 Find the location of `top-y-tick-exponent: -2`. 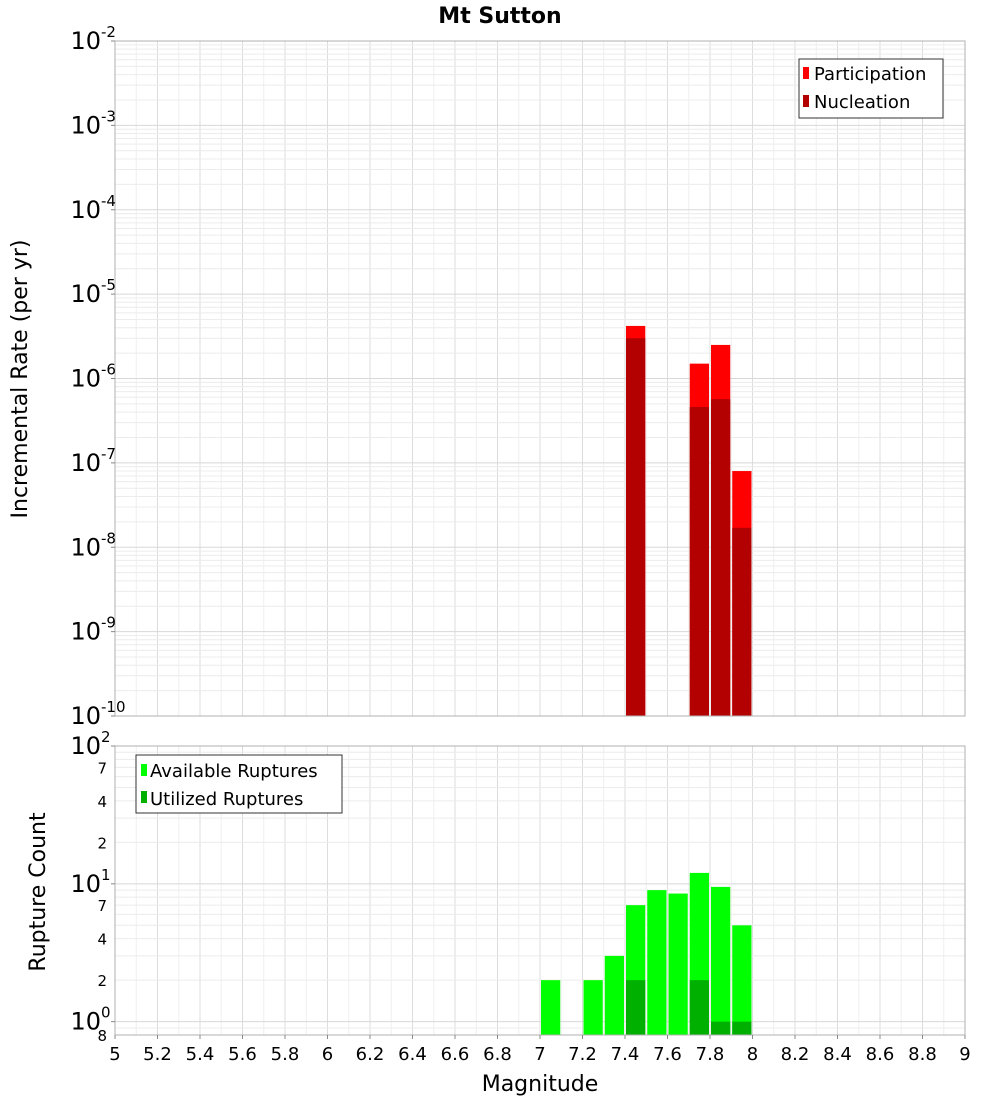

top-y-tick-exponent: -2 is located at coordinates (108, 32).